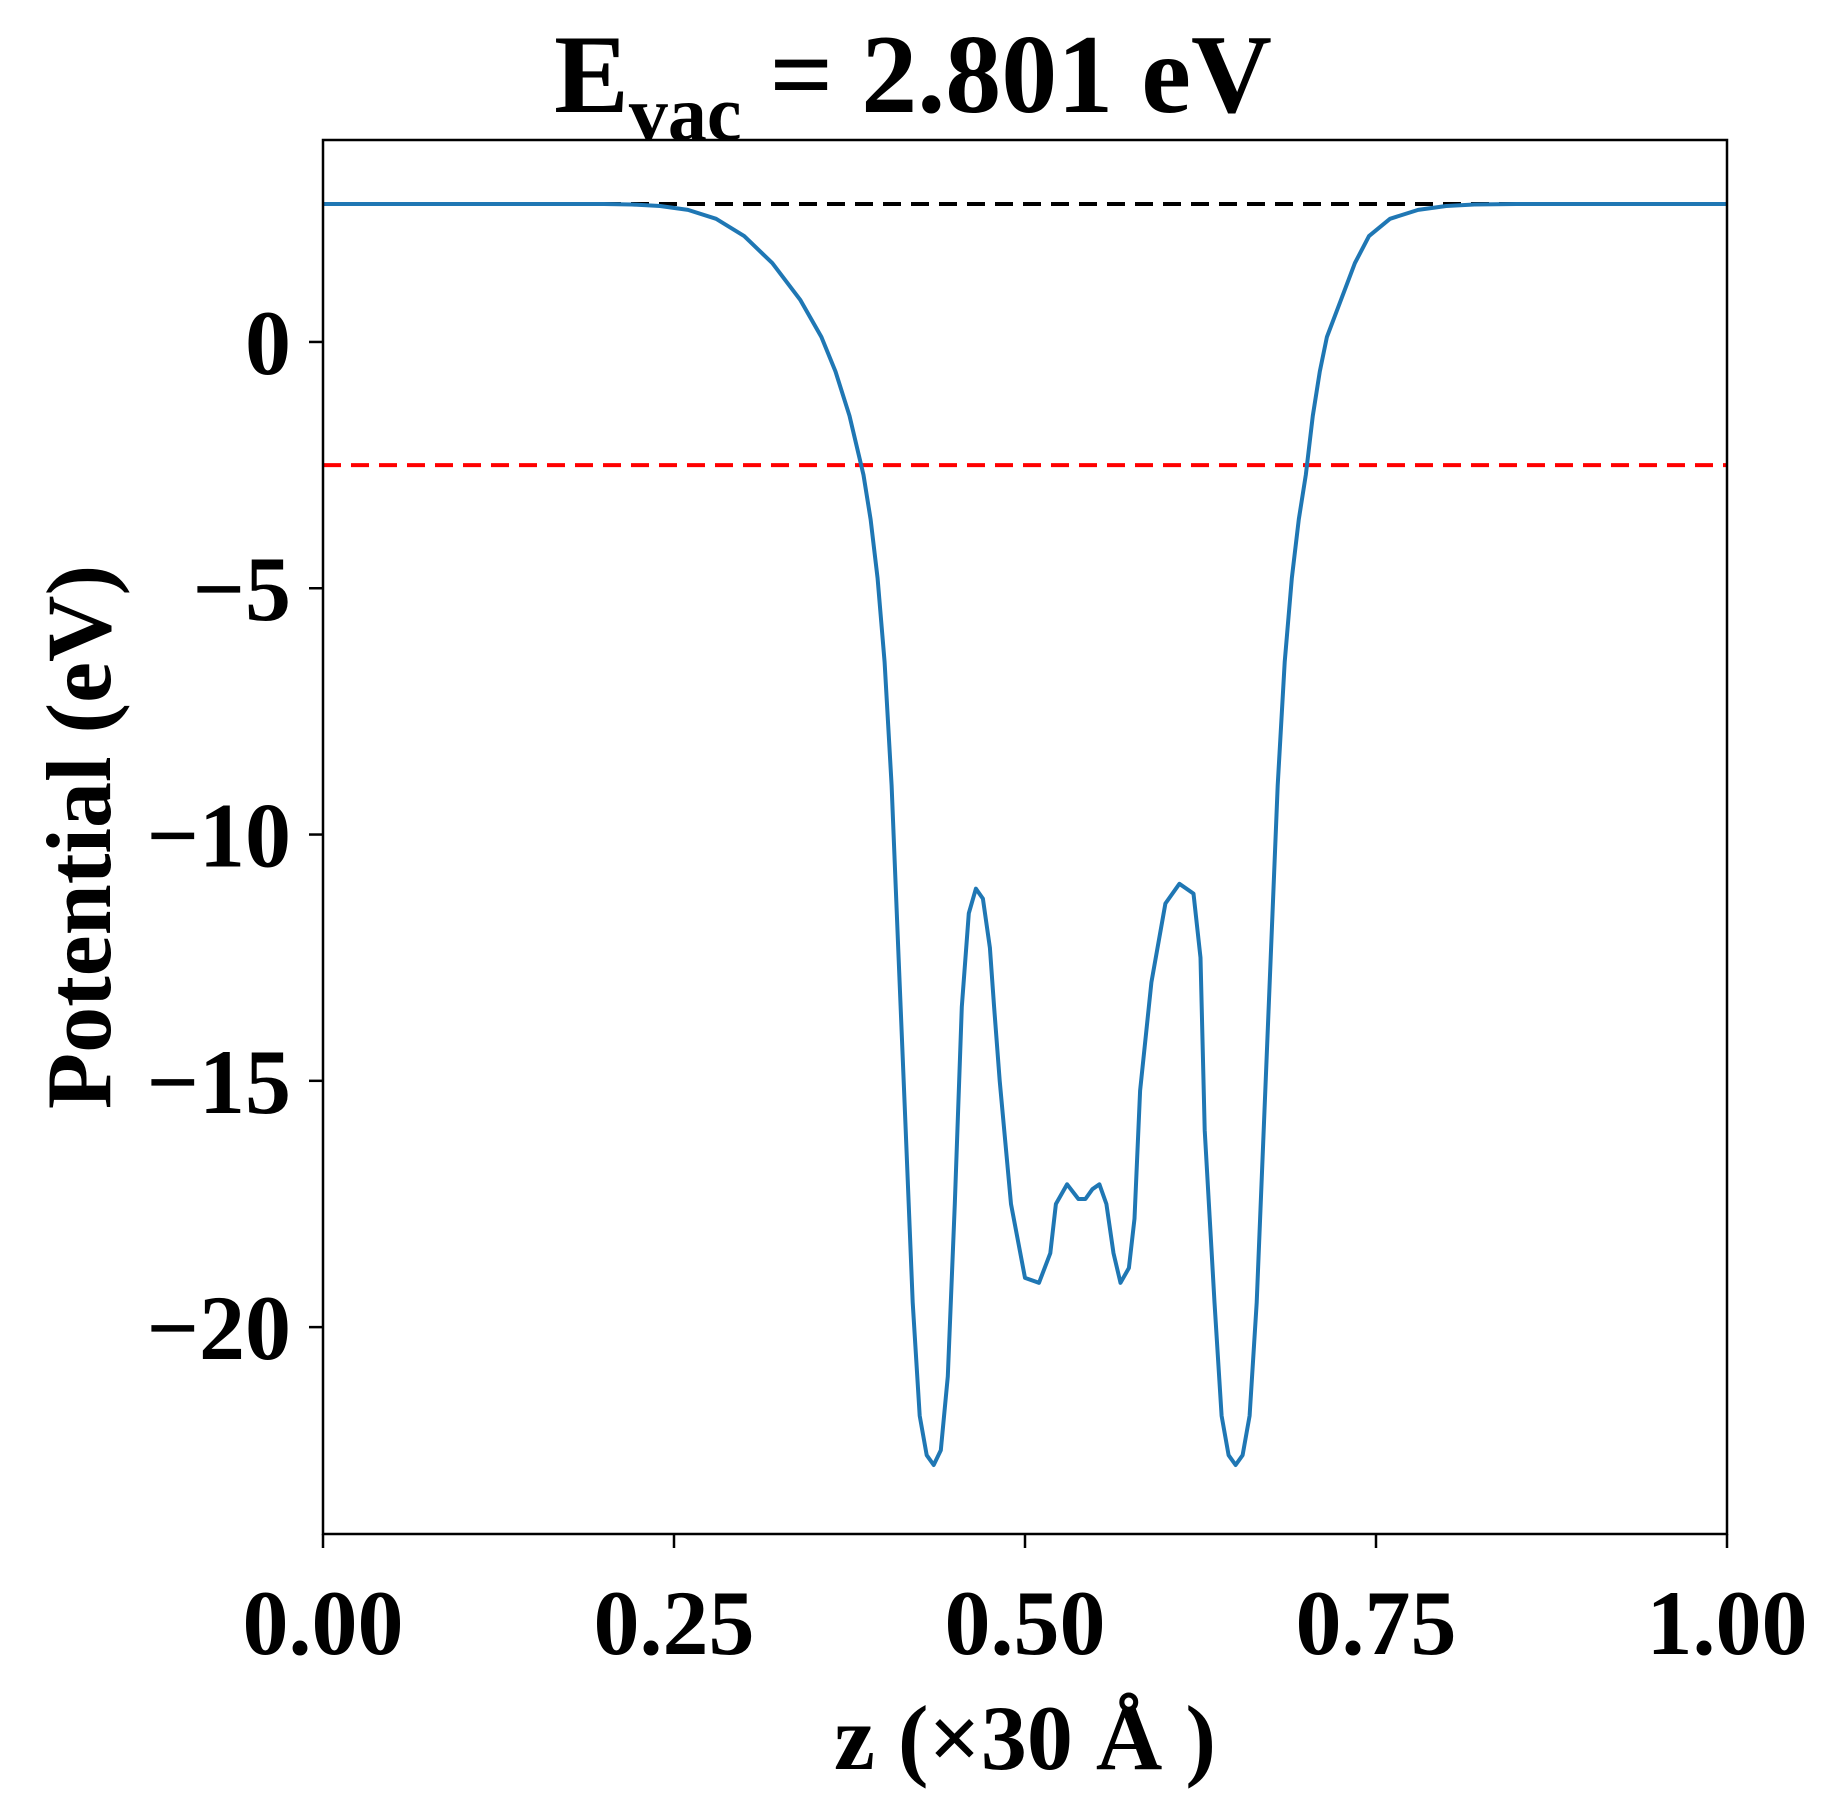  What do you see at coordinates (591, 75) in the screenshot?
I see `chart-title-main: E` at bounding box center [591, 75].